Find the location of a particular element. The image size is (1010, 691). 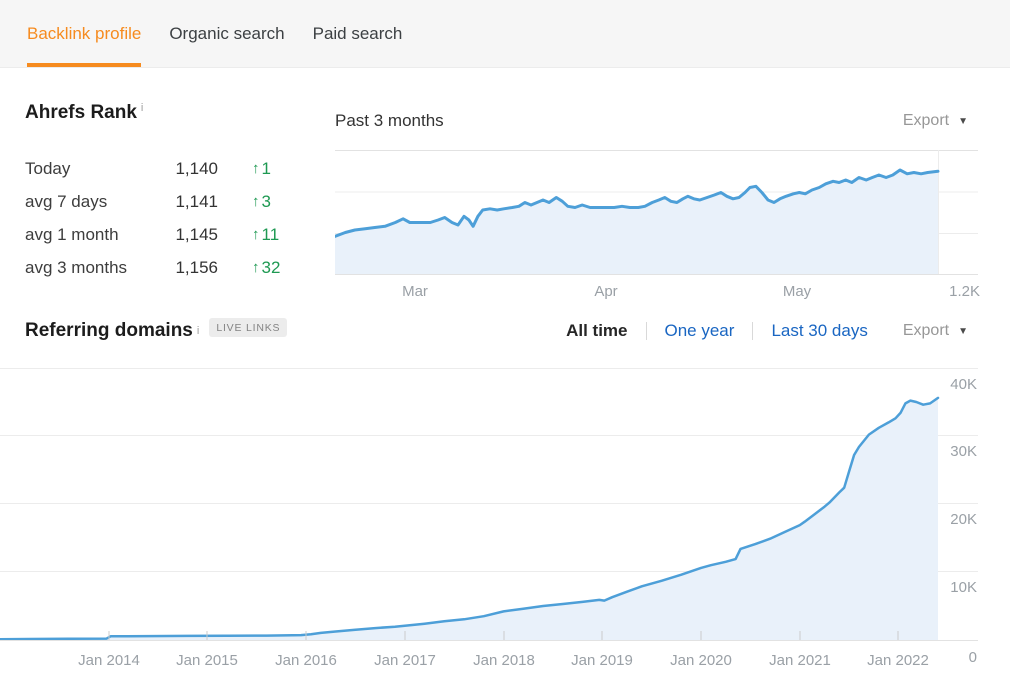

x-tick-label: May is located at coordinates (797, 291).